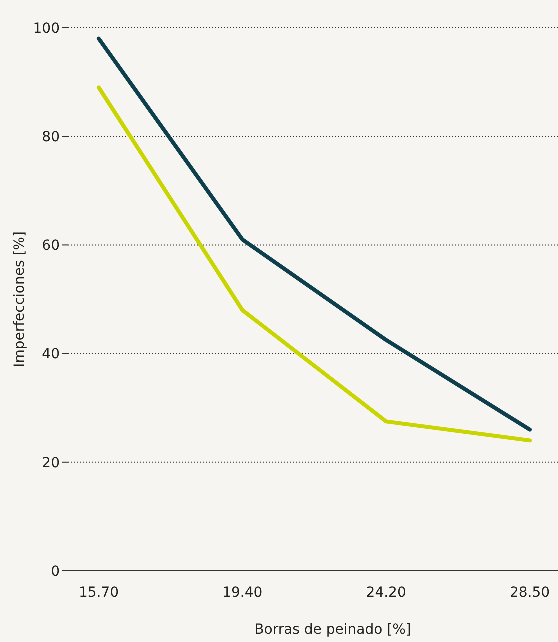 The height and width of the screenshot is (642, 558). What do you see at coordinates (242, 593) in the screenshot?
I see `x-tick-label: 19.40` at bounding box center [242, 593].